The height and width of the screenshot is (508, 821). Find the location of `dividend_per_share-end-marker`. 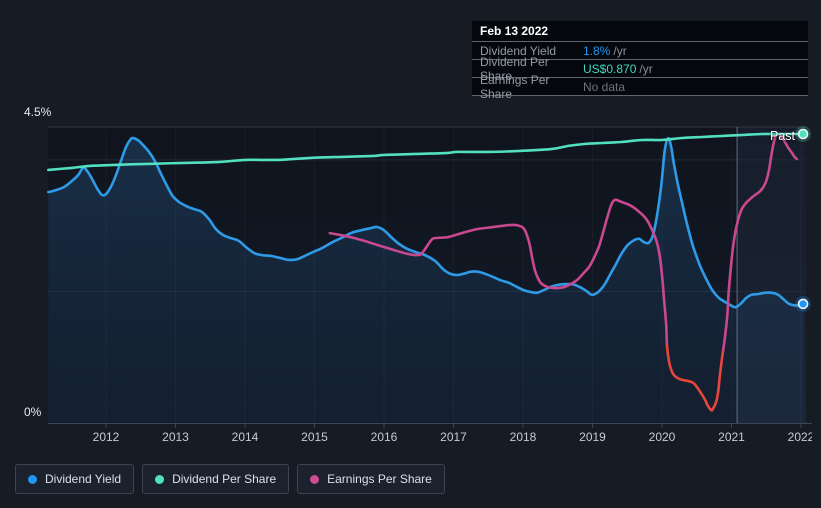

dividend_per_share-end-marker is located at coordinates (803, 134).